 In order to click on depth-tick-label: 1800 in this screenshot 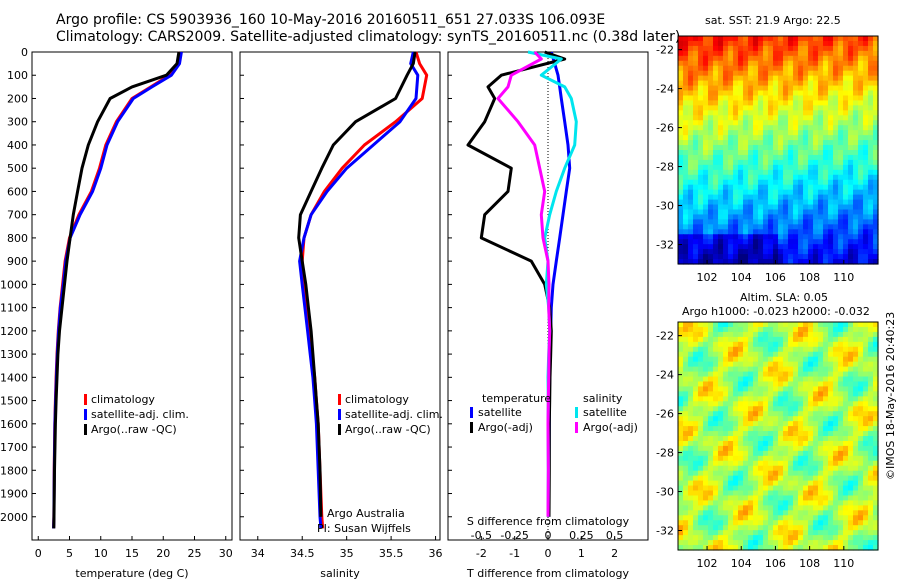, I will do `click(14, 470)`.